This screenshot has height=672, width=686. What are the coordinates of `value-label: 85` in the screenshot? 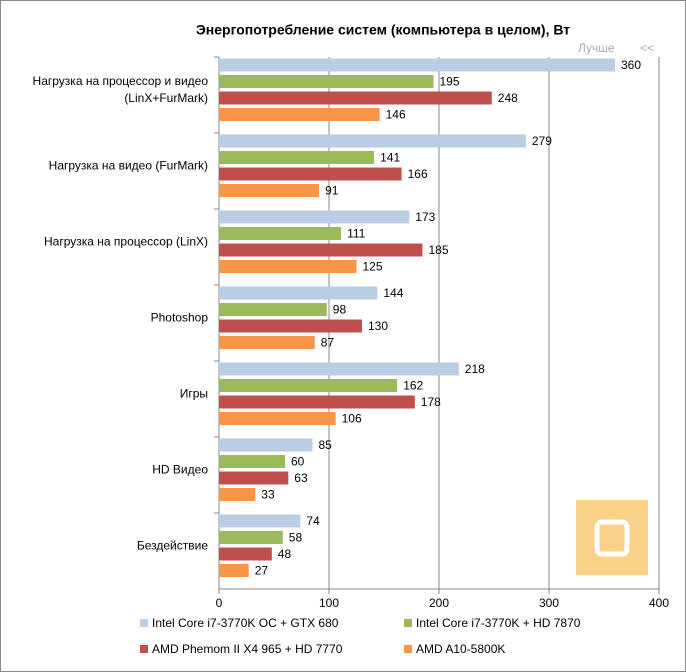 It's located at (326, 445).